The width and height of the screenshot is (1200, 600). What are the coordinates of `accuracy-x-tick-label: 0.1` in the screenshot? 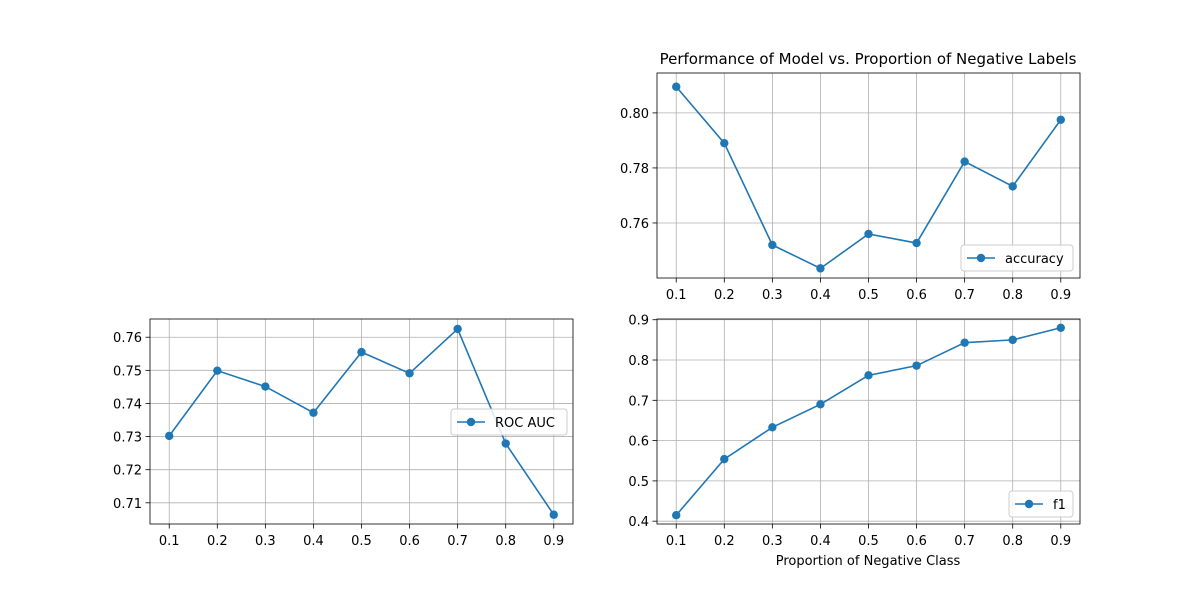 It's located at (676, 295).